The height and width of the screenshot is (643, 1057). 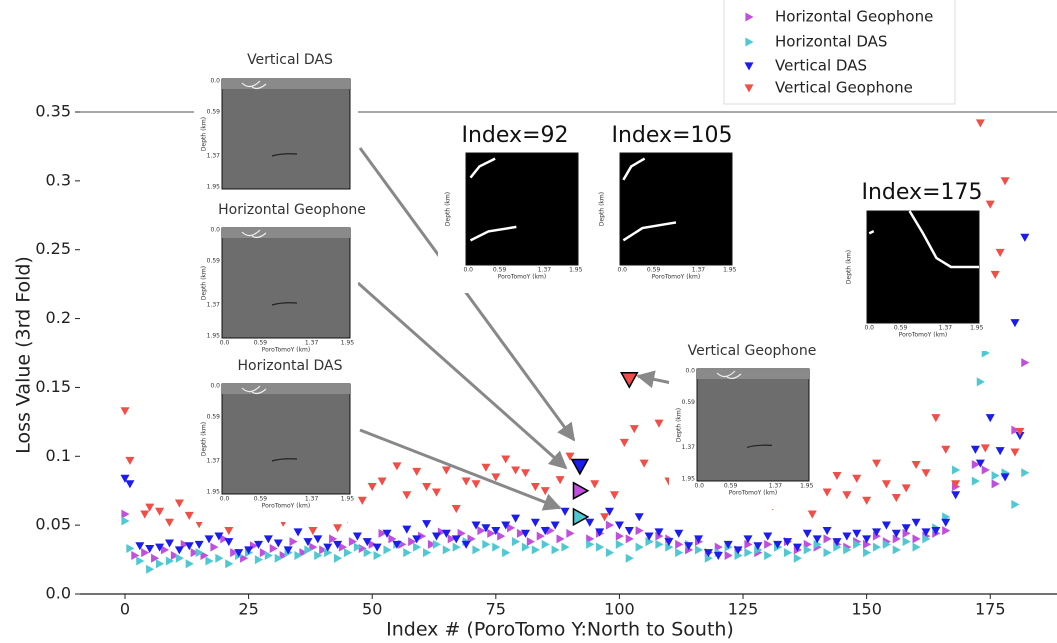 I want to click on legend-marker, so click(x=749, y=42).